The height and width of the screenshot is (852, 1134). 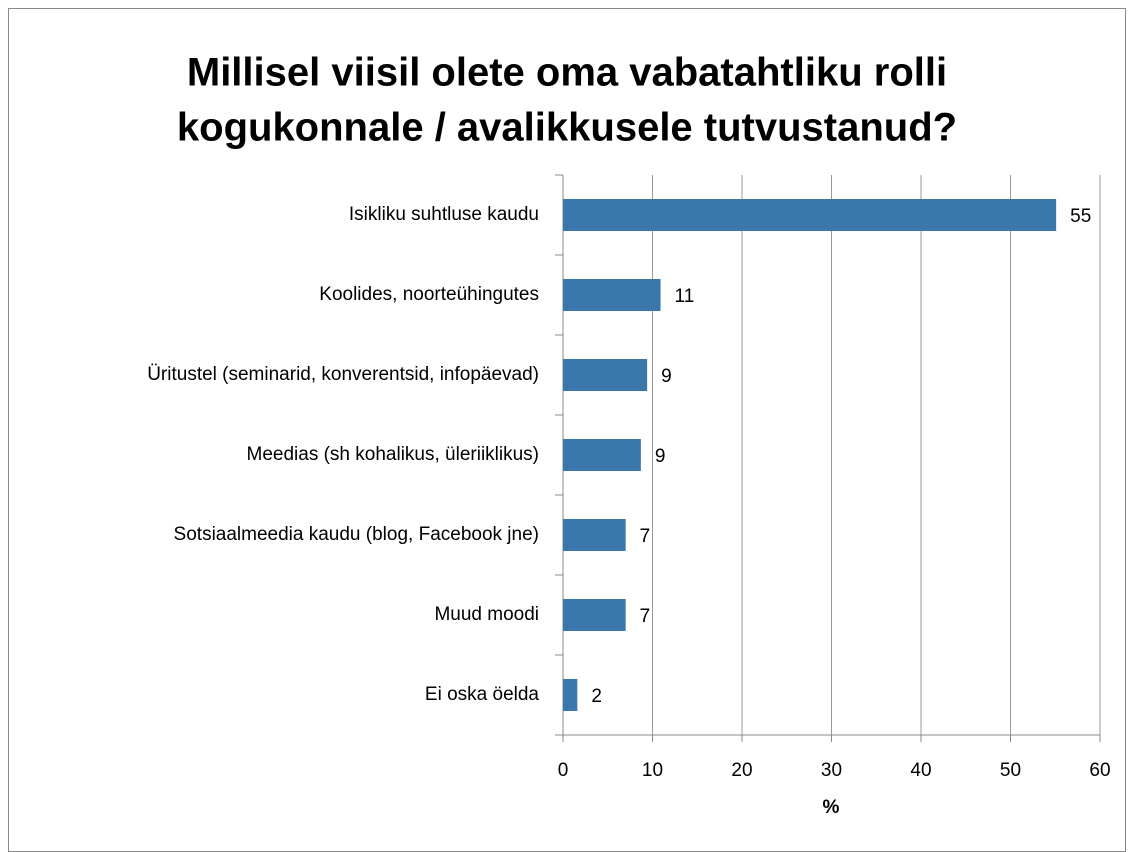 I want to click on y-tick-label: Muud moodi, so click(x=486, y=614).